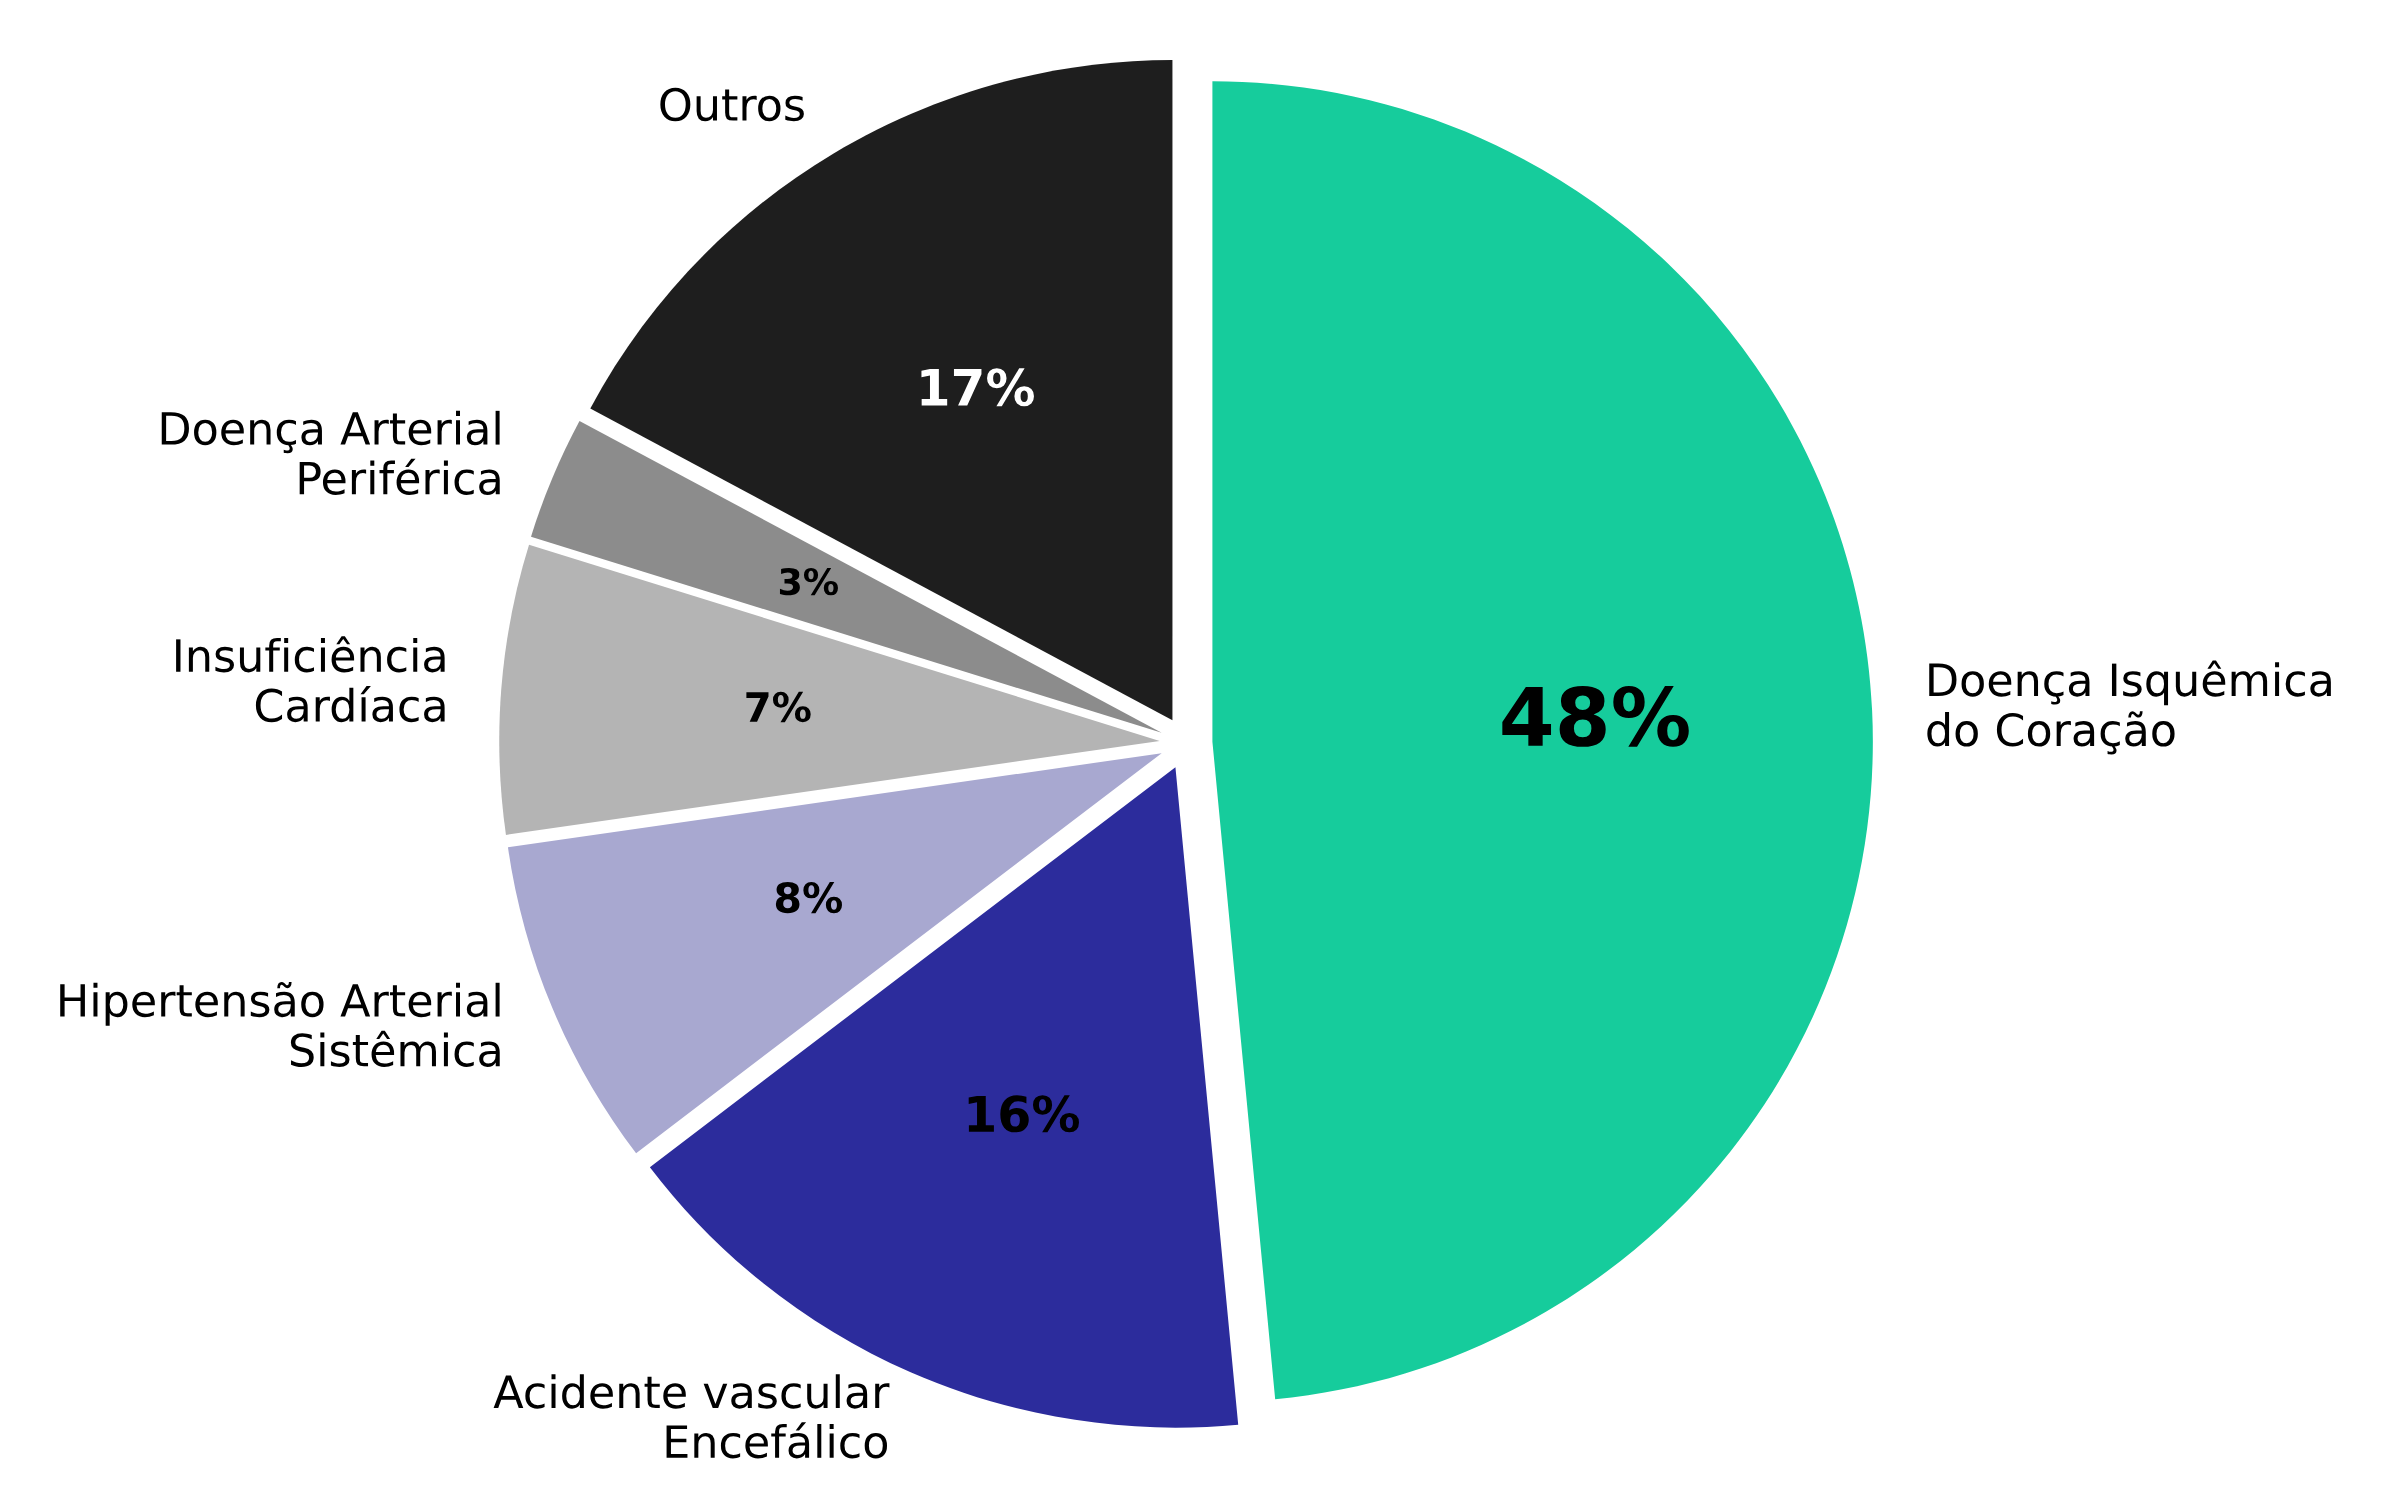 This screenshot has width=2396, height=1486. I want to click on data-label: 8%, so click(808, 897).